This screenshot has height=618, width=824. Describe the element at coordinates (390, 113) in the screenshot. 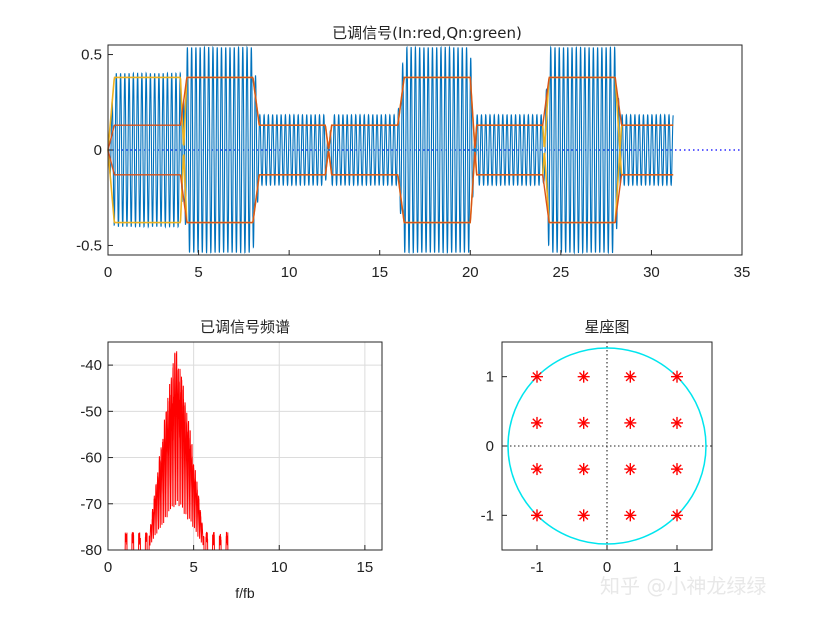

I see `signal-in-envelope-upper` at that location.